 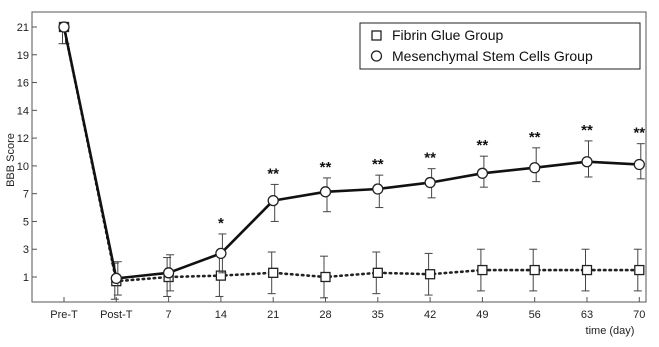 I want to click on legend-label-msc: Mesenchymal Stem Cells Group, so click(x=492, y=56).